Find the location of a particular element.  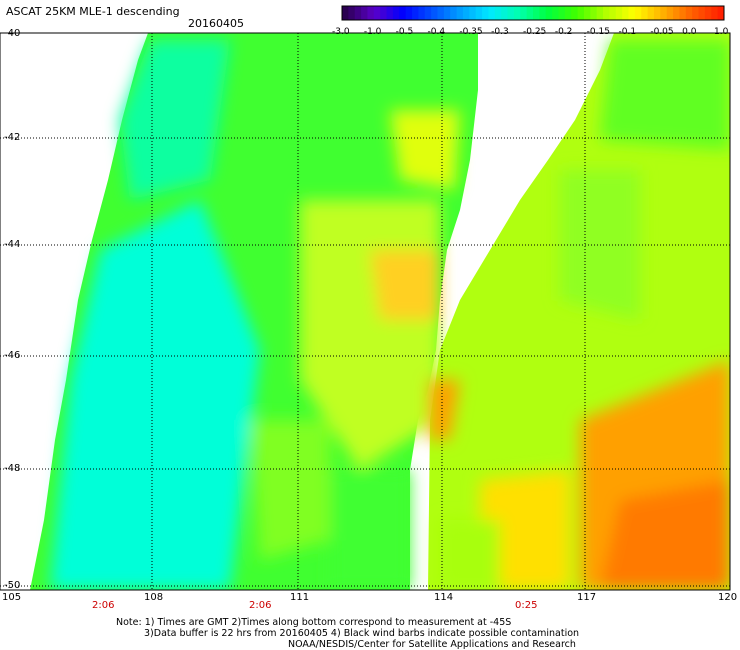

lon-label: 120 is located at coordinates (728, 597).